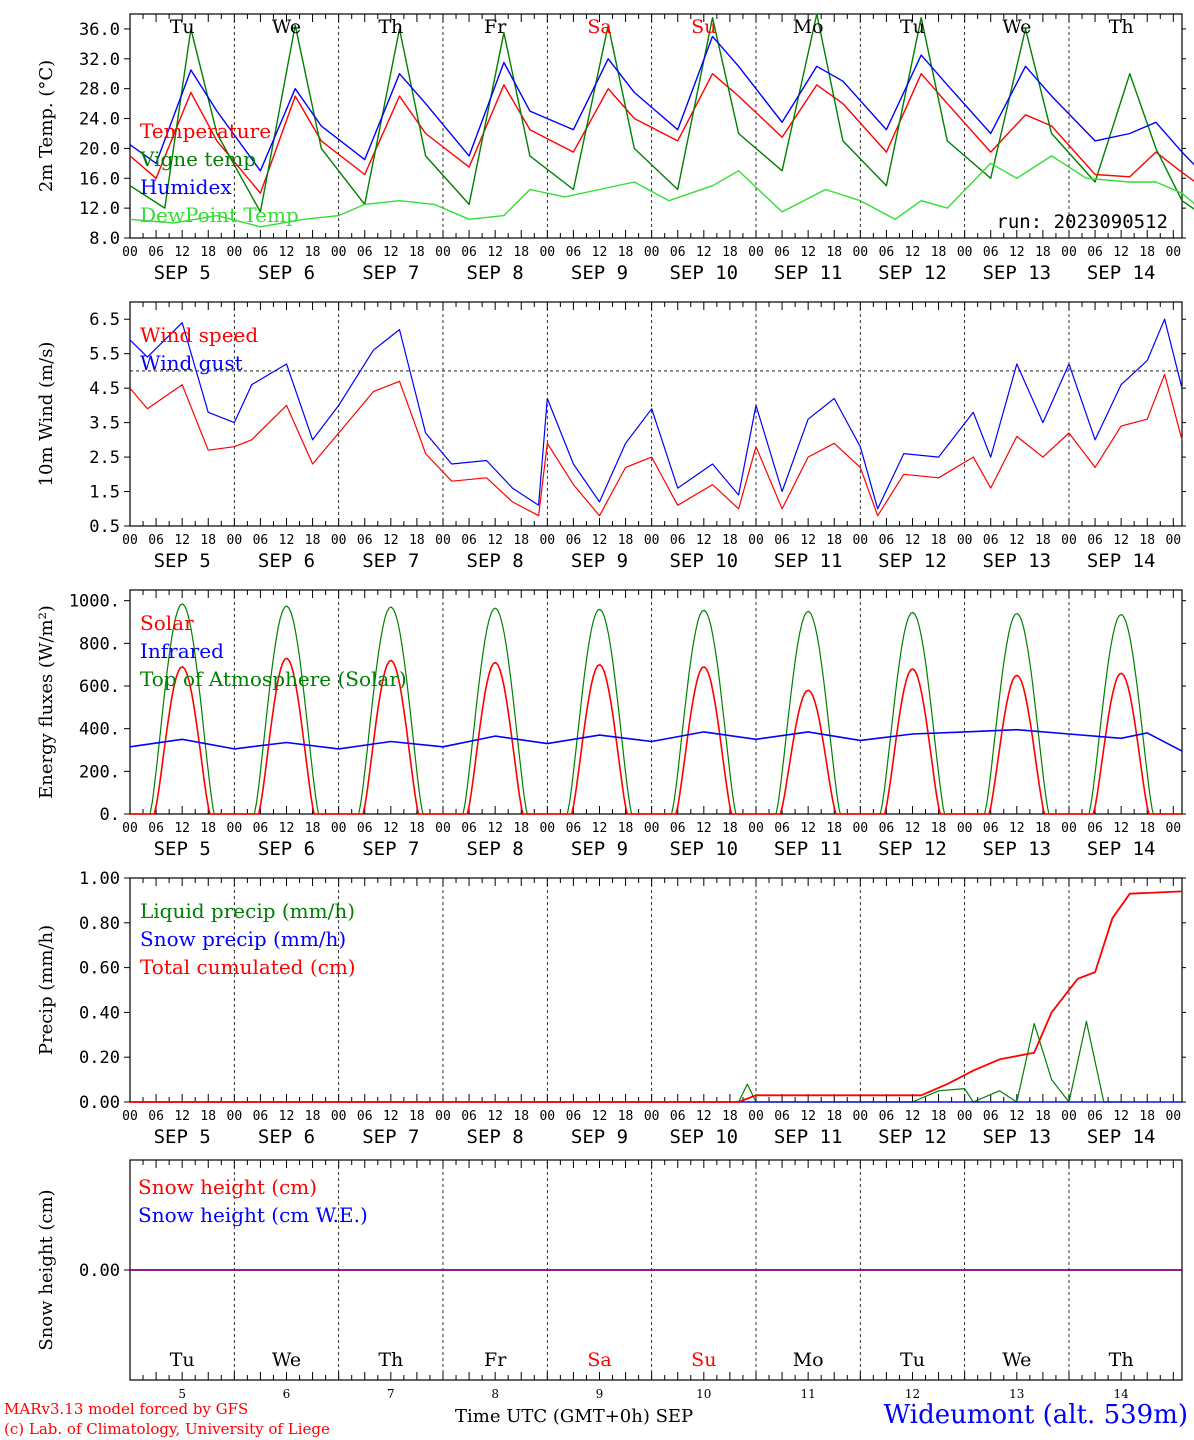 This screenshot has width=1194, height=1440. I want to click on date-label: SEP 8, so click(495, 561).